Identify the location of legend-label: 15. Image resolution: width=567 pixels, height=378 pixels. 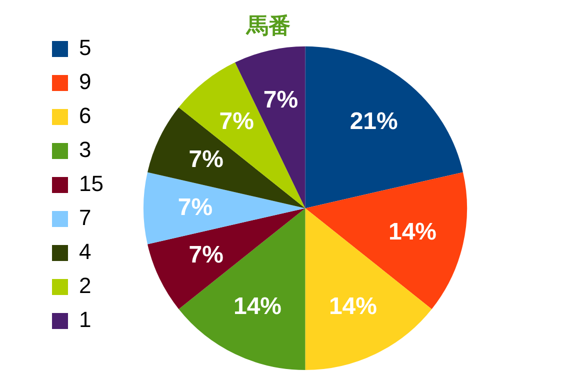
(91, 183).